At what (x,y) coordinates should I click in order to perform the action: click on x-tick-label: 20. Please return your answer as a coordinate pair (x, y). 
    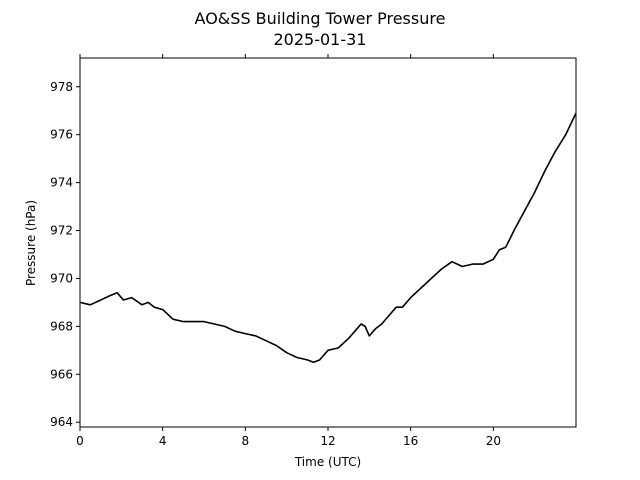
    Looking at the image, I should click on (493, 441).